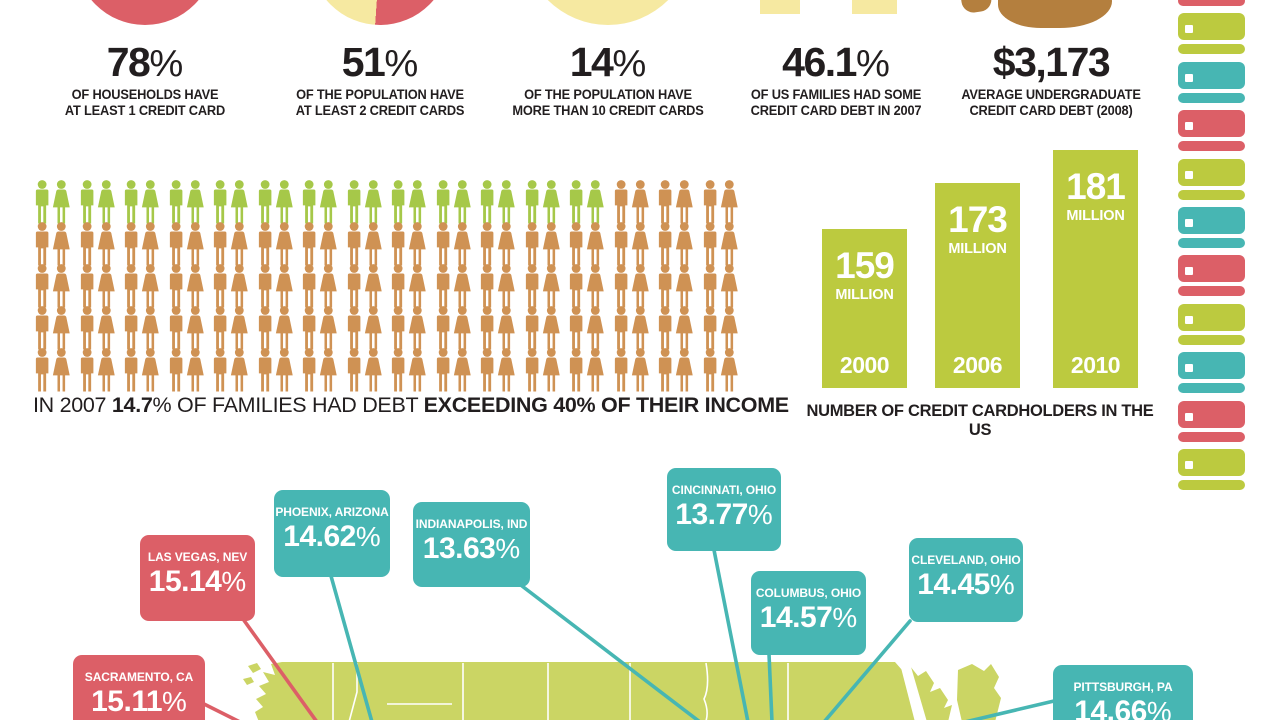  What do you see at coordinates (1095, 269) in the screenshot?
I see `bar-2010: 181 MILLION 2010` at bounding box center [1095, 269].